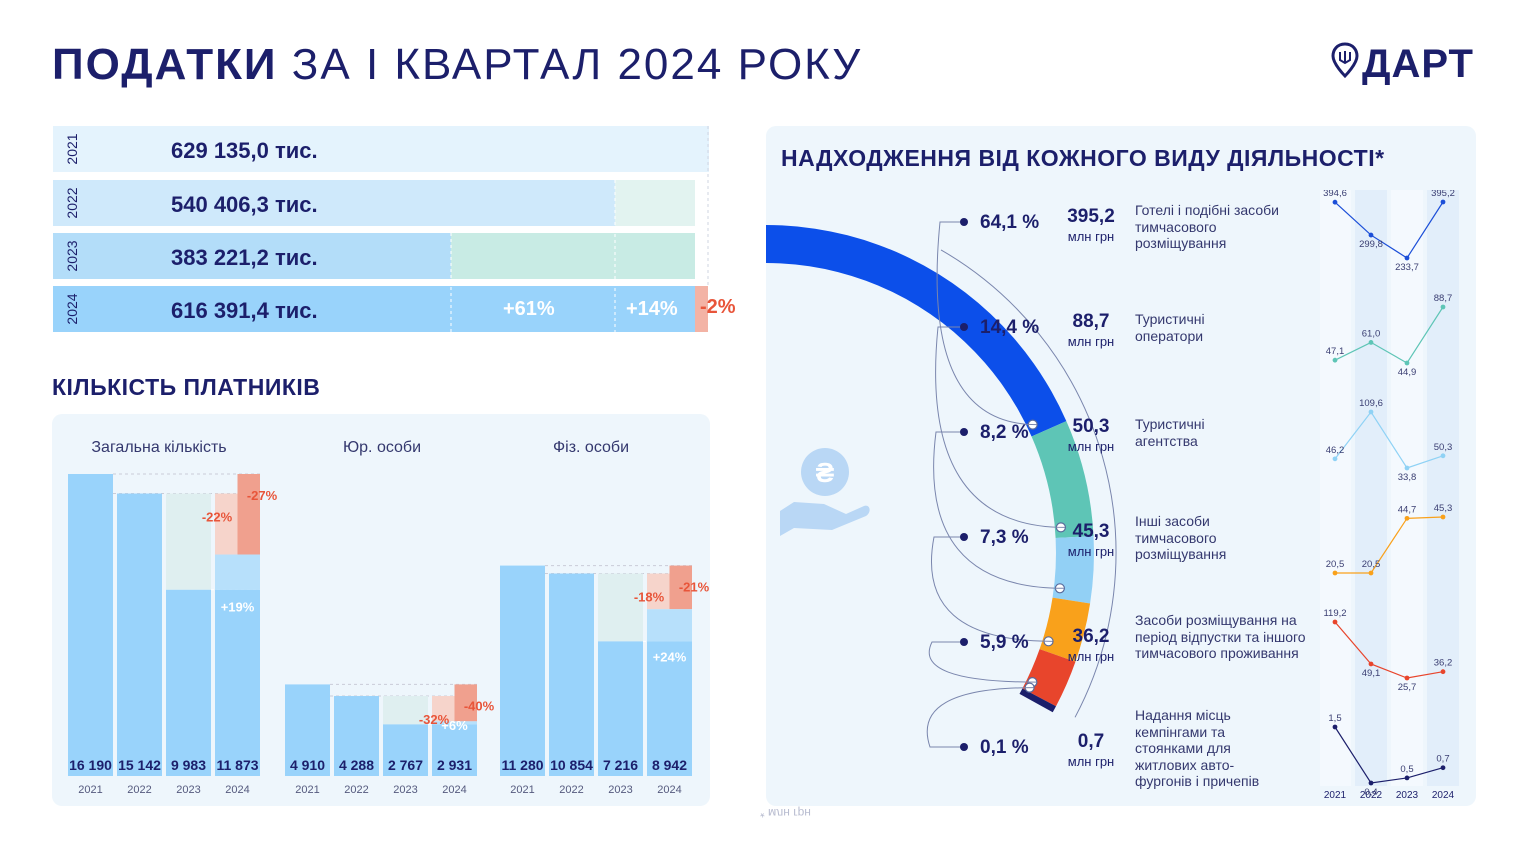 Image resolution: width=1536 pixels, height=865 pixels. I want to click on sparkline-value-label: 394,6, so click(1335, 194).